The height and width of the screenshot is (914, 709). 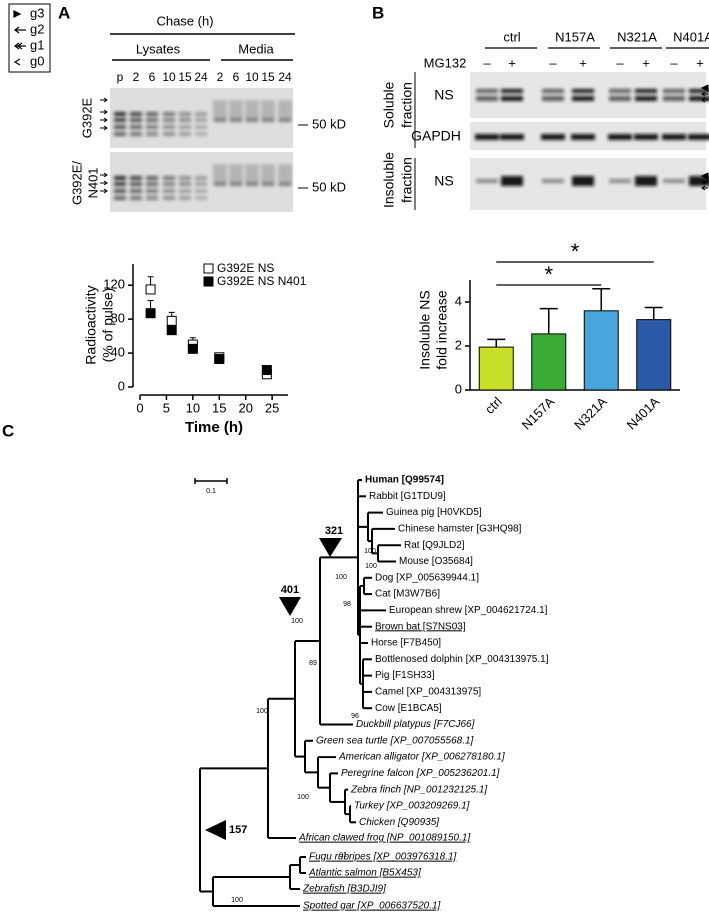 I want to click on sample-label: N157A, so click(x=575, y=36).